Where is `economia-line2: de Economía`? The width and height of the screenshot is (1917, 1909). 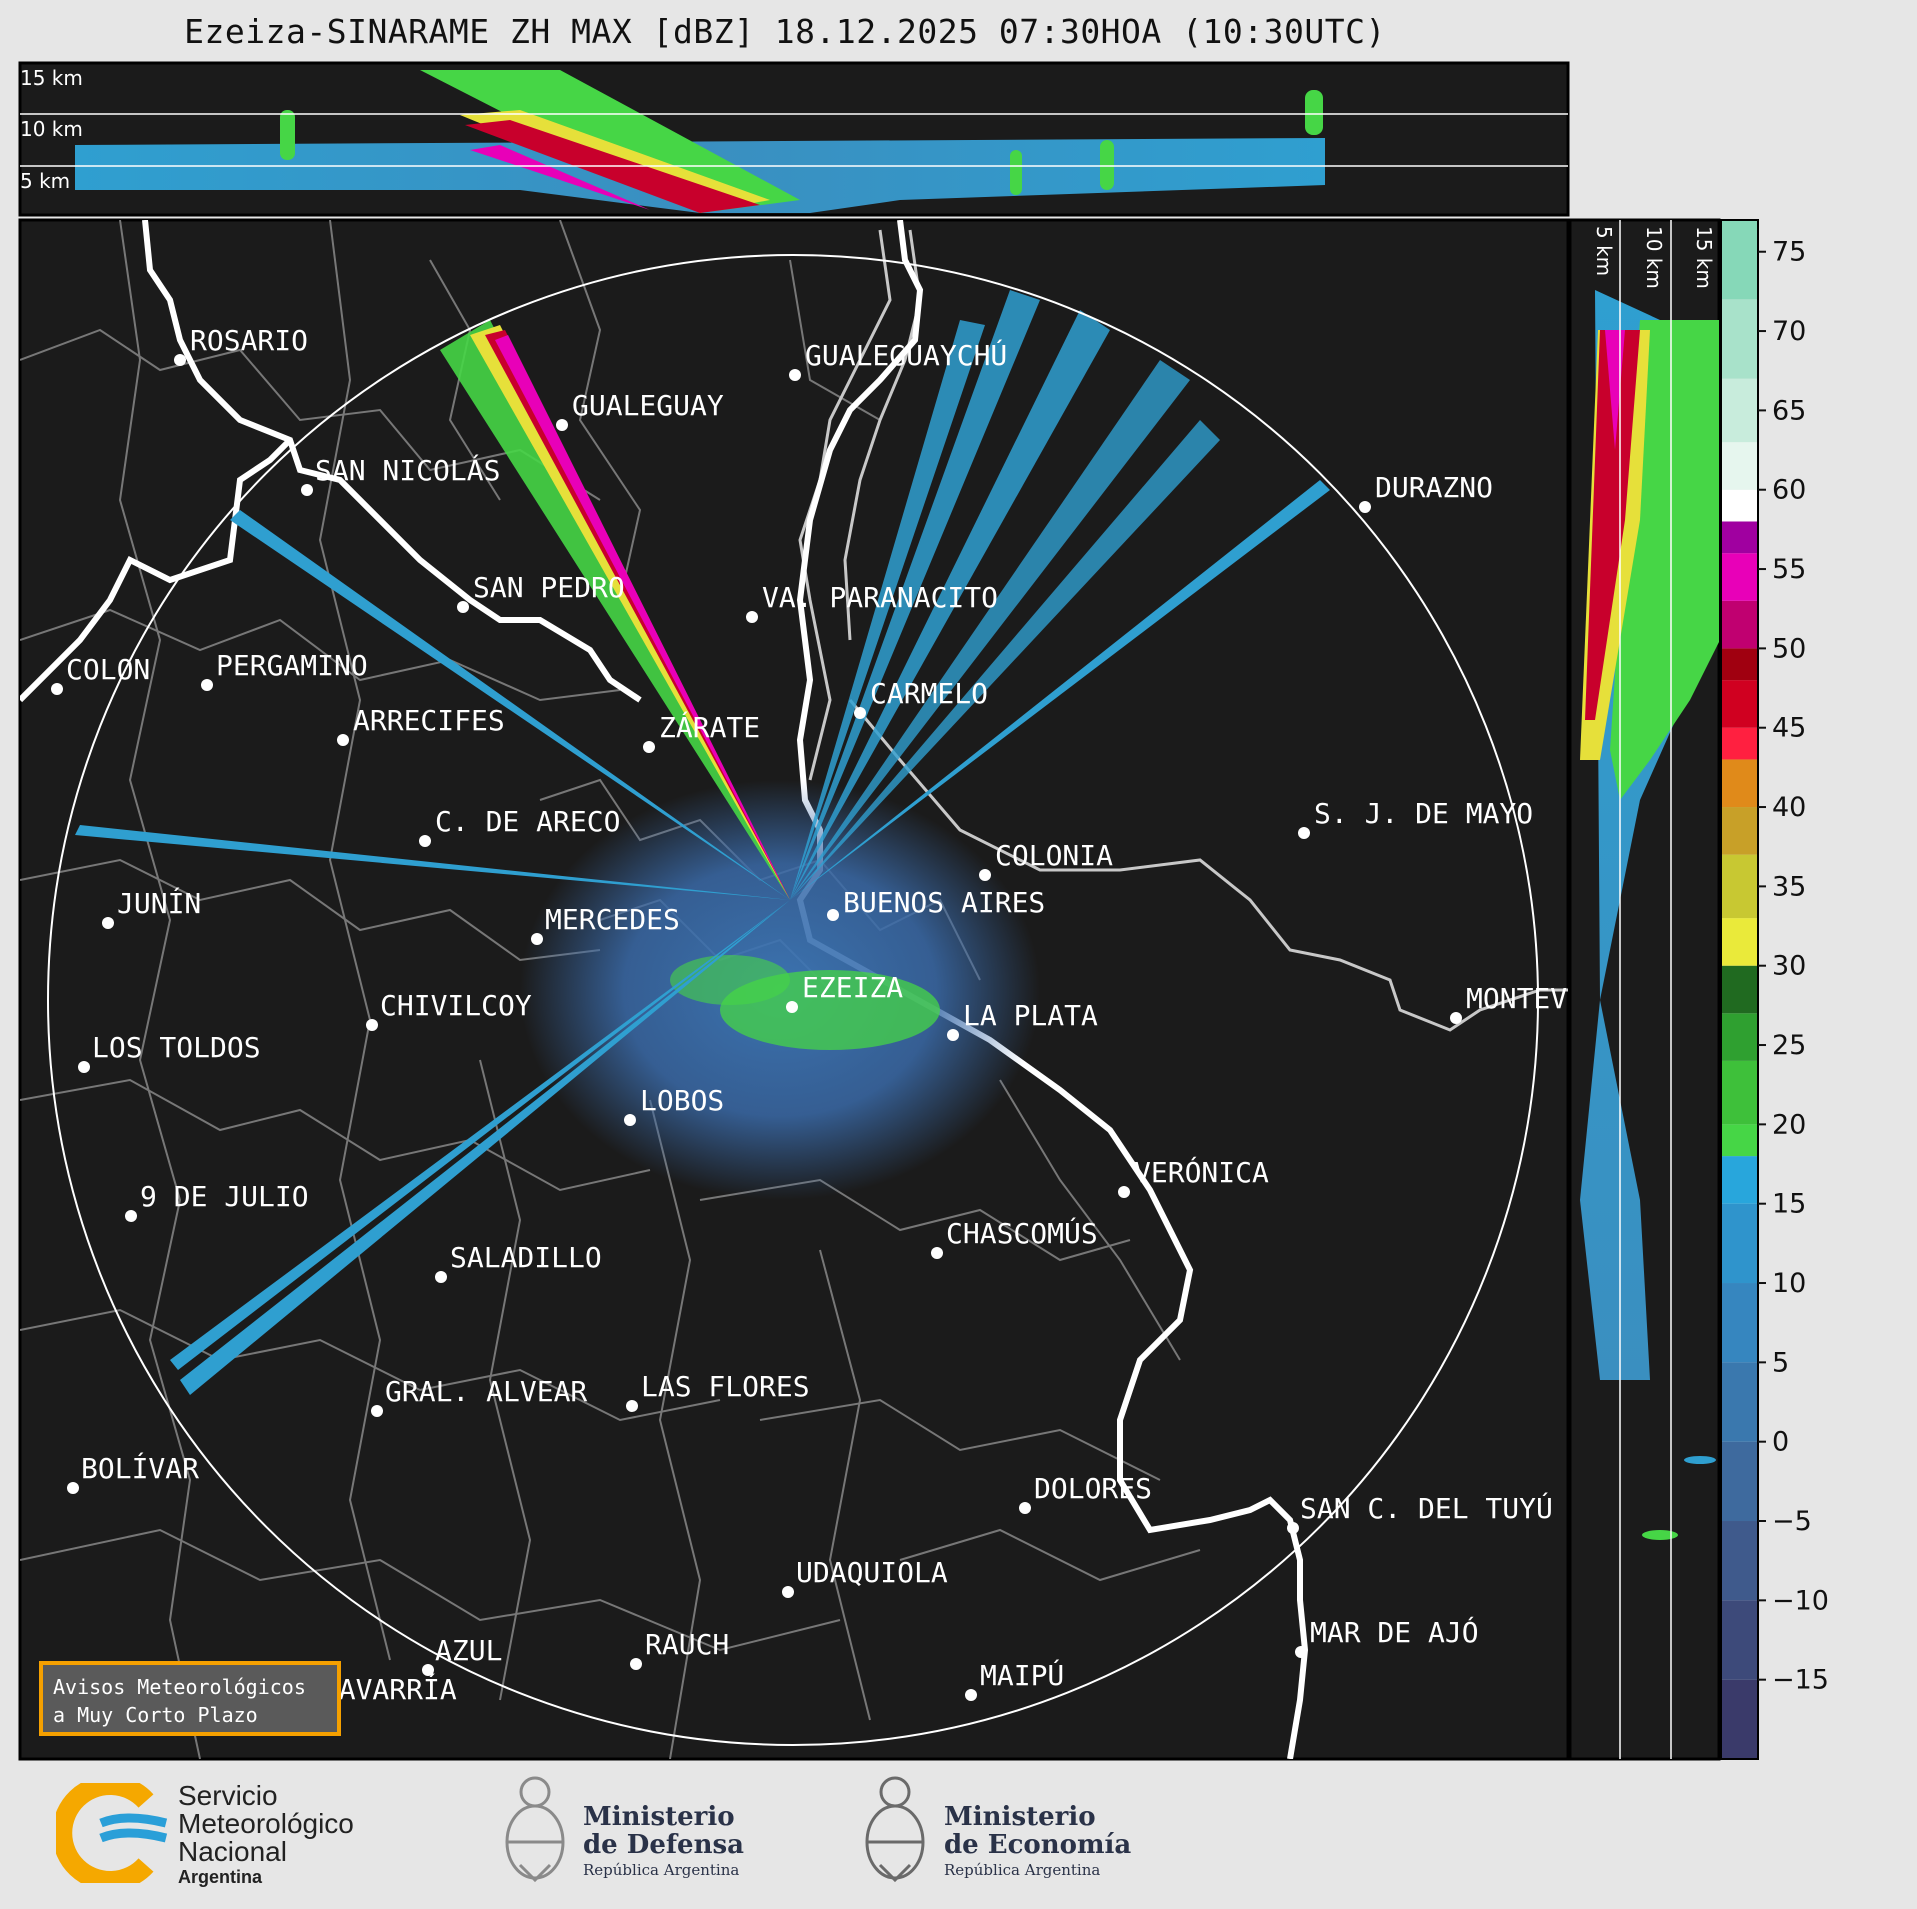 economia-line2: de Economía is located at coordinates (1038, 1845).